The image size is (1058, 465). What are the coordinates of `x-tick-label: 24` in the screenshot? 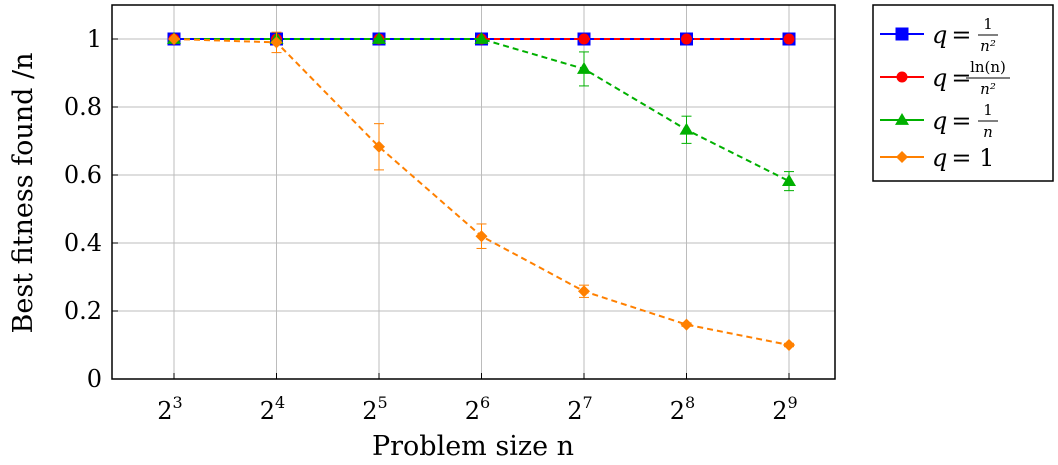 It's located at (272, 409).